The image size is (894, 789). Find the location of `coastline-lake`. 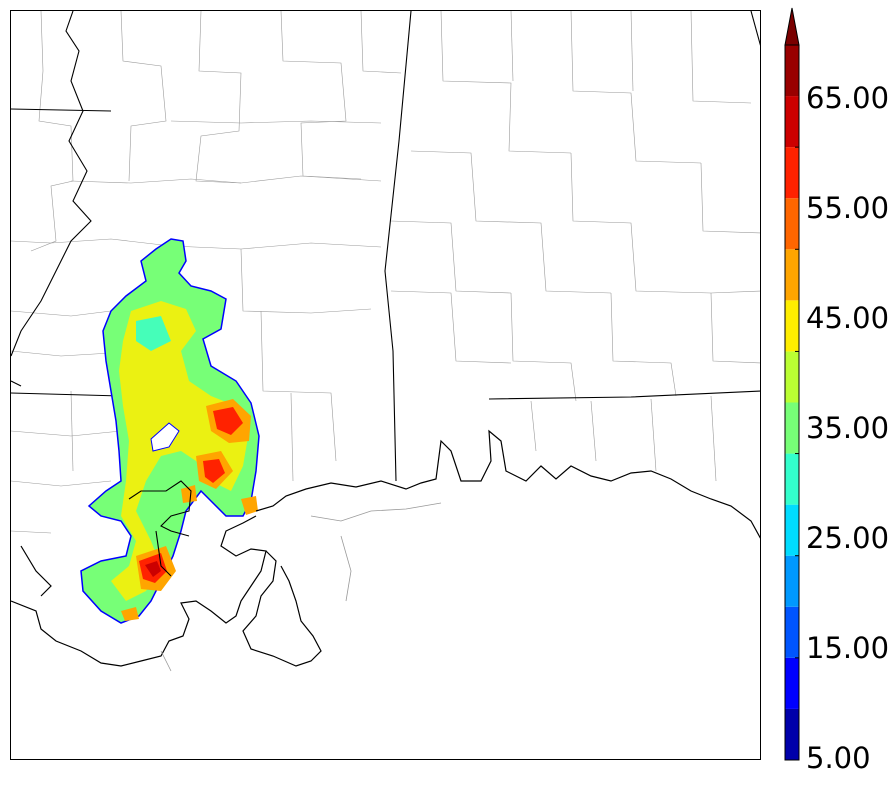

coastline-lake is located at coordinates (36, 571).